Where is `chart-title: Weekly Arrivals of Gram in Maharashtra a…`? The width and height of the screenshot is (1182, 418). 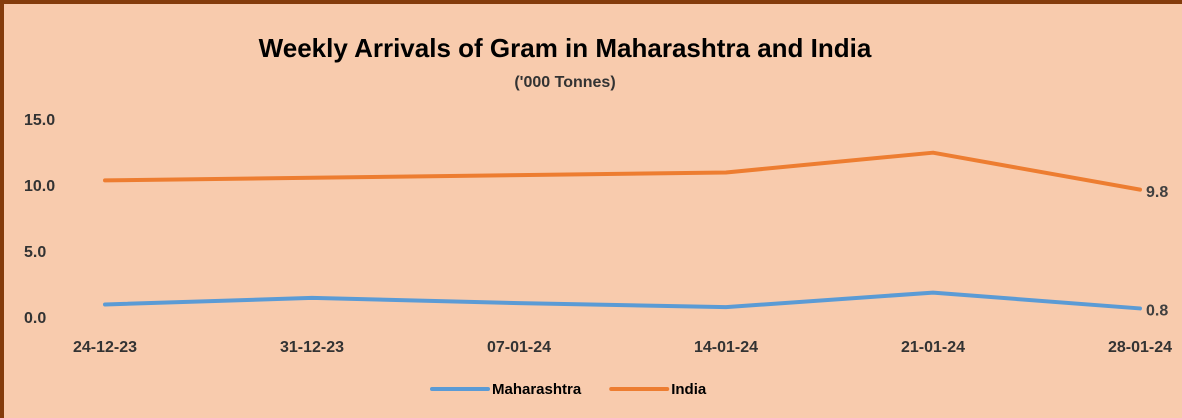
chart-title: Weekly Arrivals of Gram in Maharashtra a… is located at coordinates (565, 48).